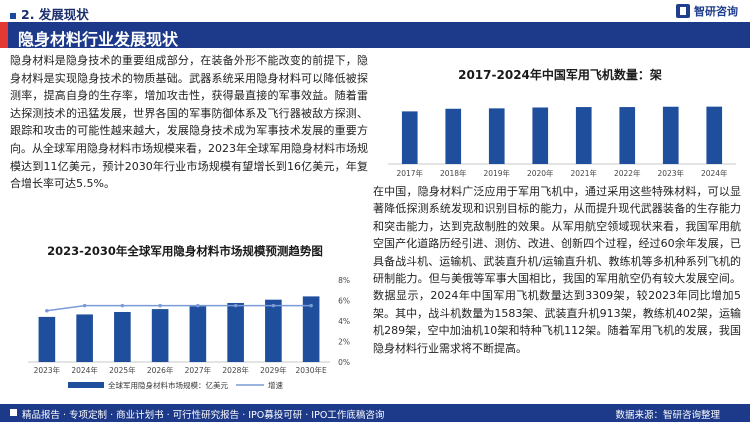 This screenshot has width=750, height=422. I want to click on chart2-x-tick: 2023年, so click(670, 173).